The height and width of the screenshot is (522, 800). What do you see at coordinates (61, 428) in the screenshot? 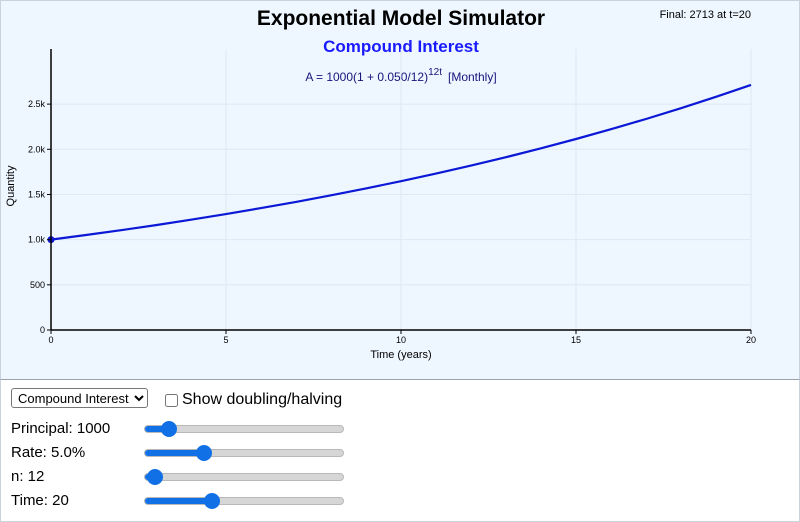
I see `principal-label: Principal: 1000` at bounding box center [61, 428].